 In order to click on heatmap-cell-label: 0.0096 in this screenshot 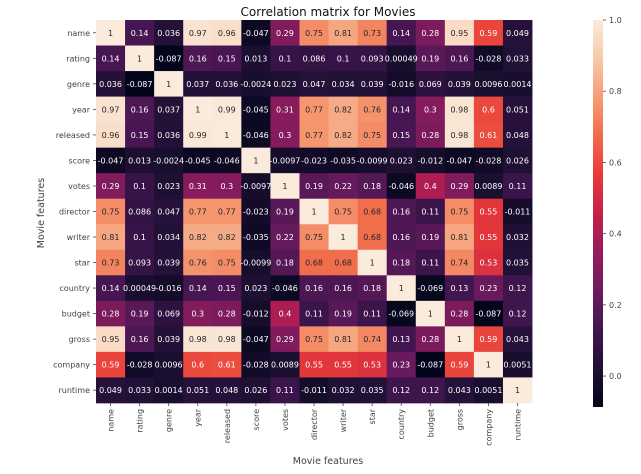, I will do `click(488, 84)`.